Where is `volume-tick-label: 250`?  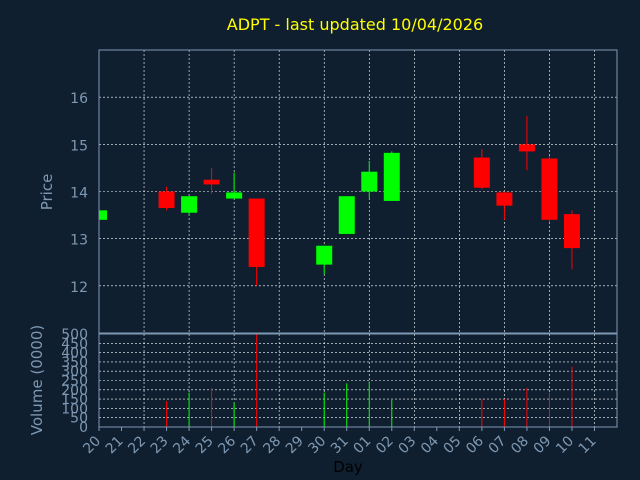 volume-tick-label: 250 is located at coordinates (74, 382).